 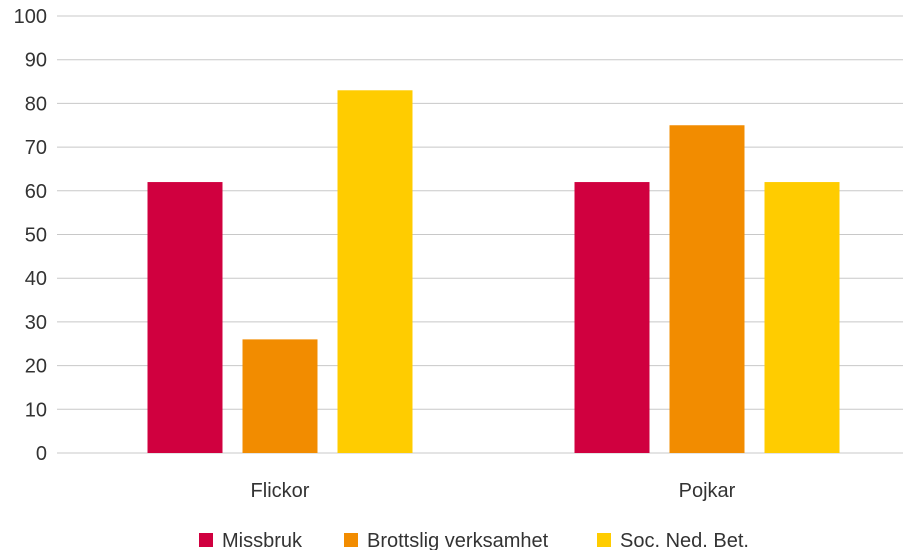 I want to click on y-tick-label: 20, so click(x=36, y=367).